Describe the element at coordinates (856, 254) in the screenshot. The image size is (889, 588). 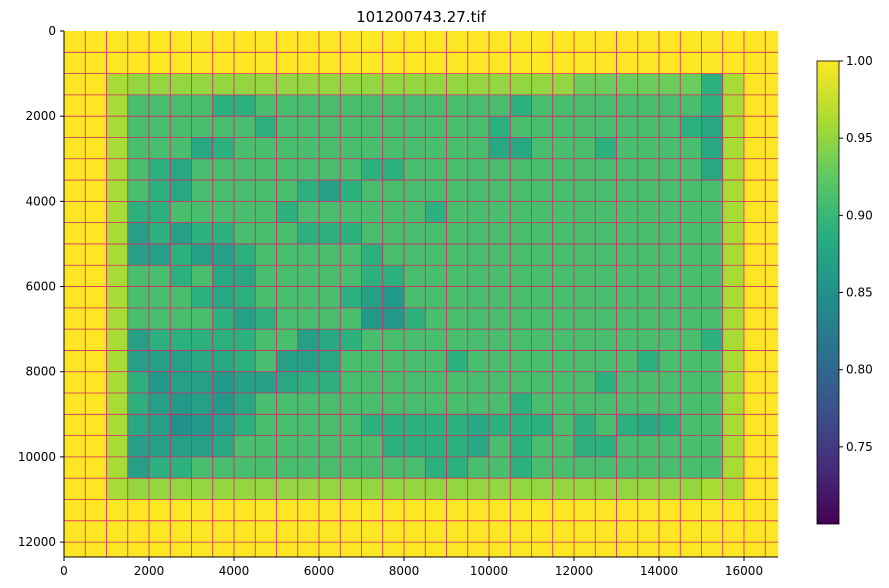
I see `colorbar-ticks: 0.75 0.80 0.85 0.90 0.95 1.00` at that location.